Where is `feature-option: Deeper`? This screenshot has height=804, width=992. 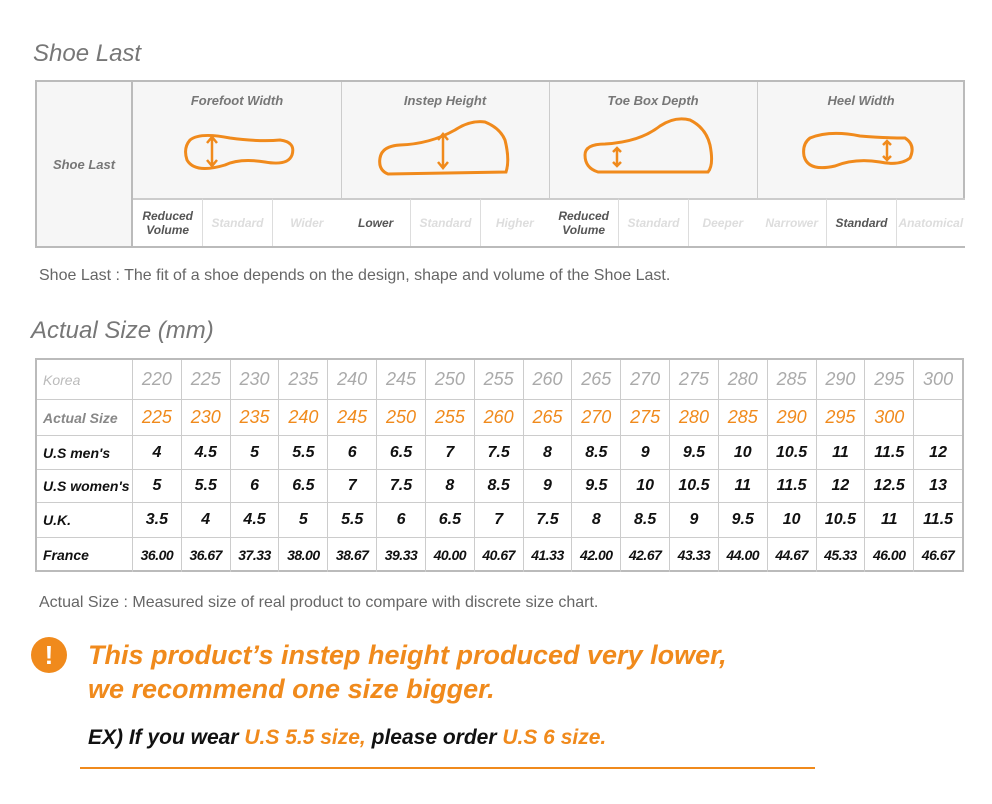
feature-option: Deeper is located at coordinates (722, 222).